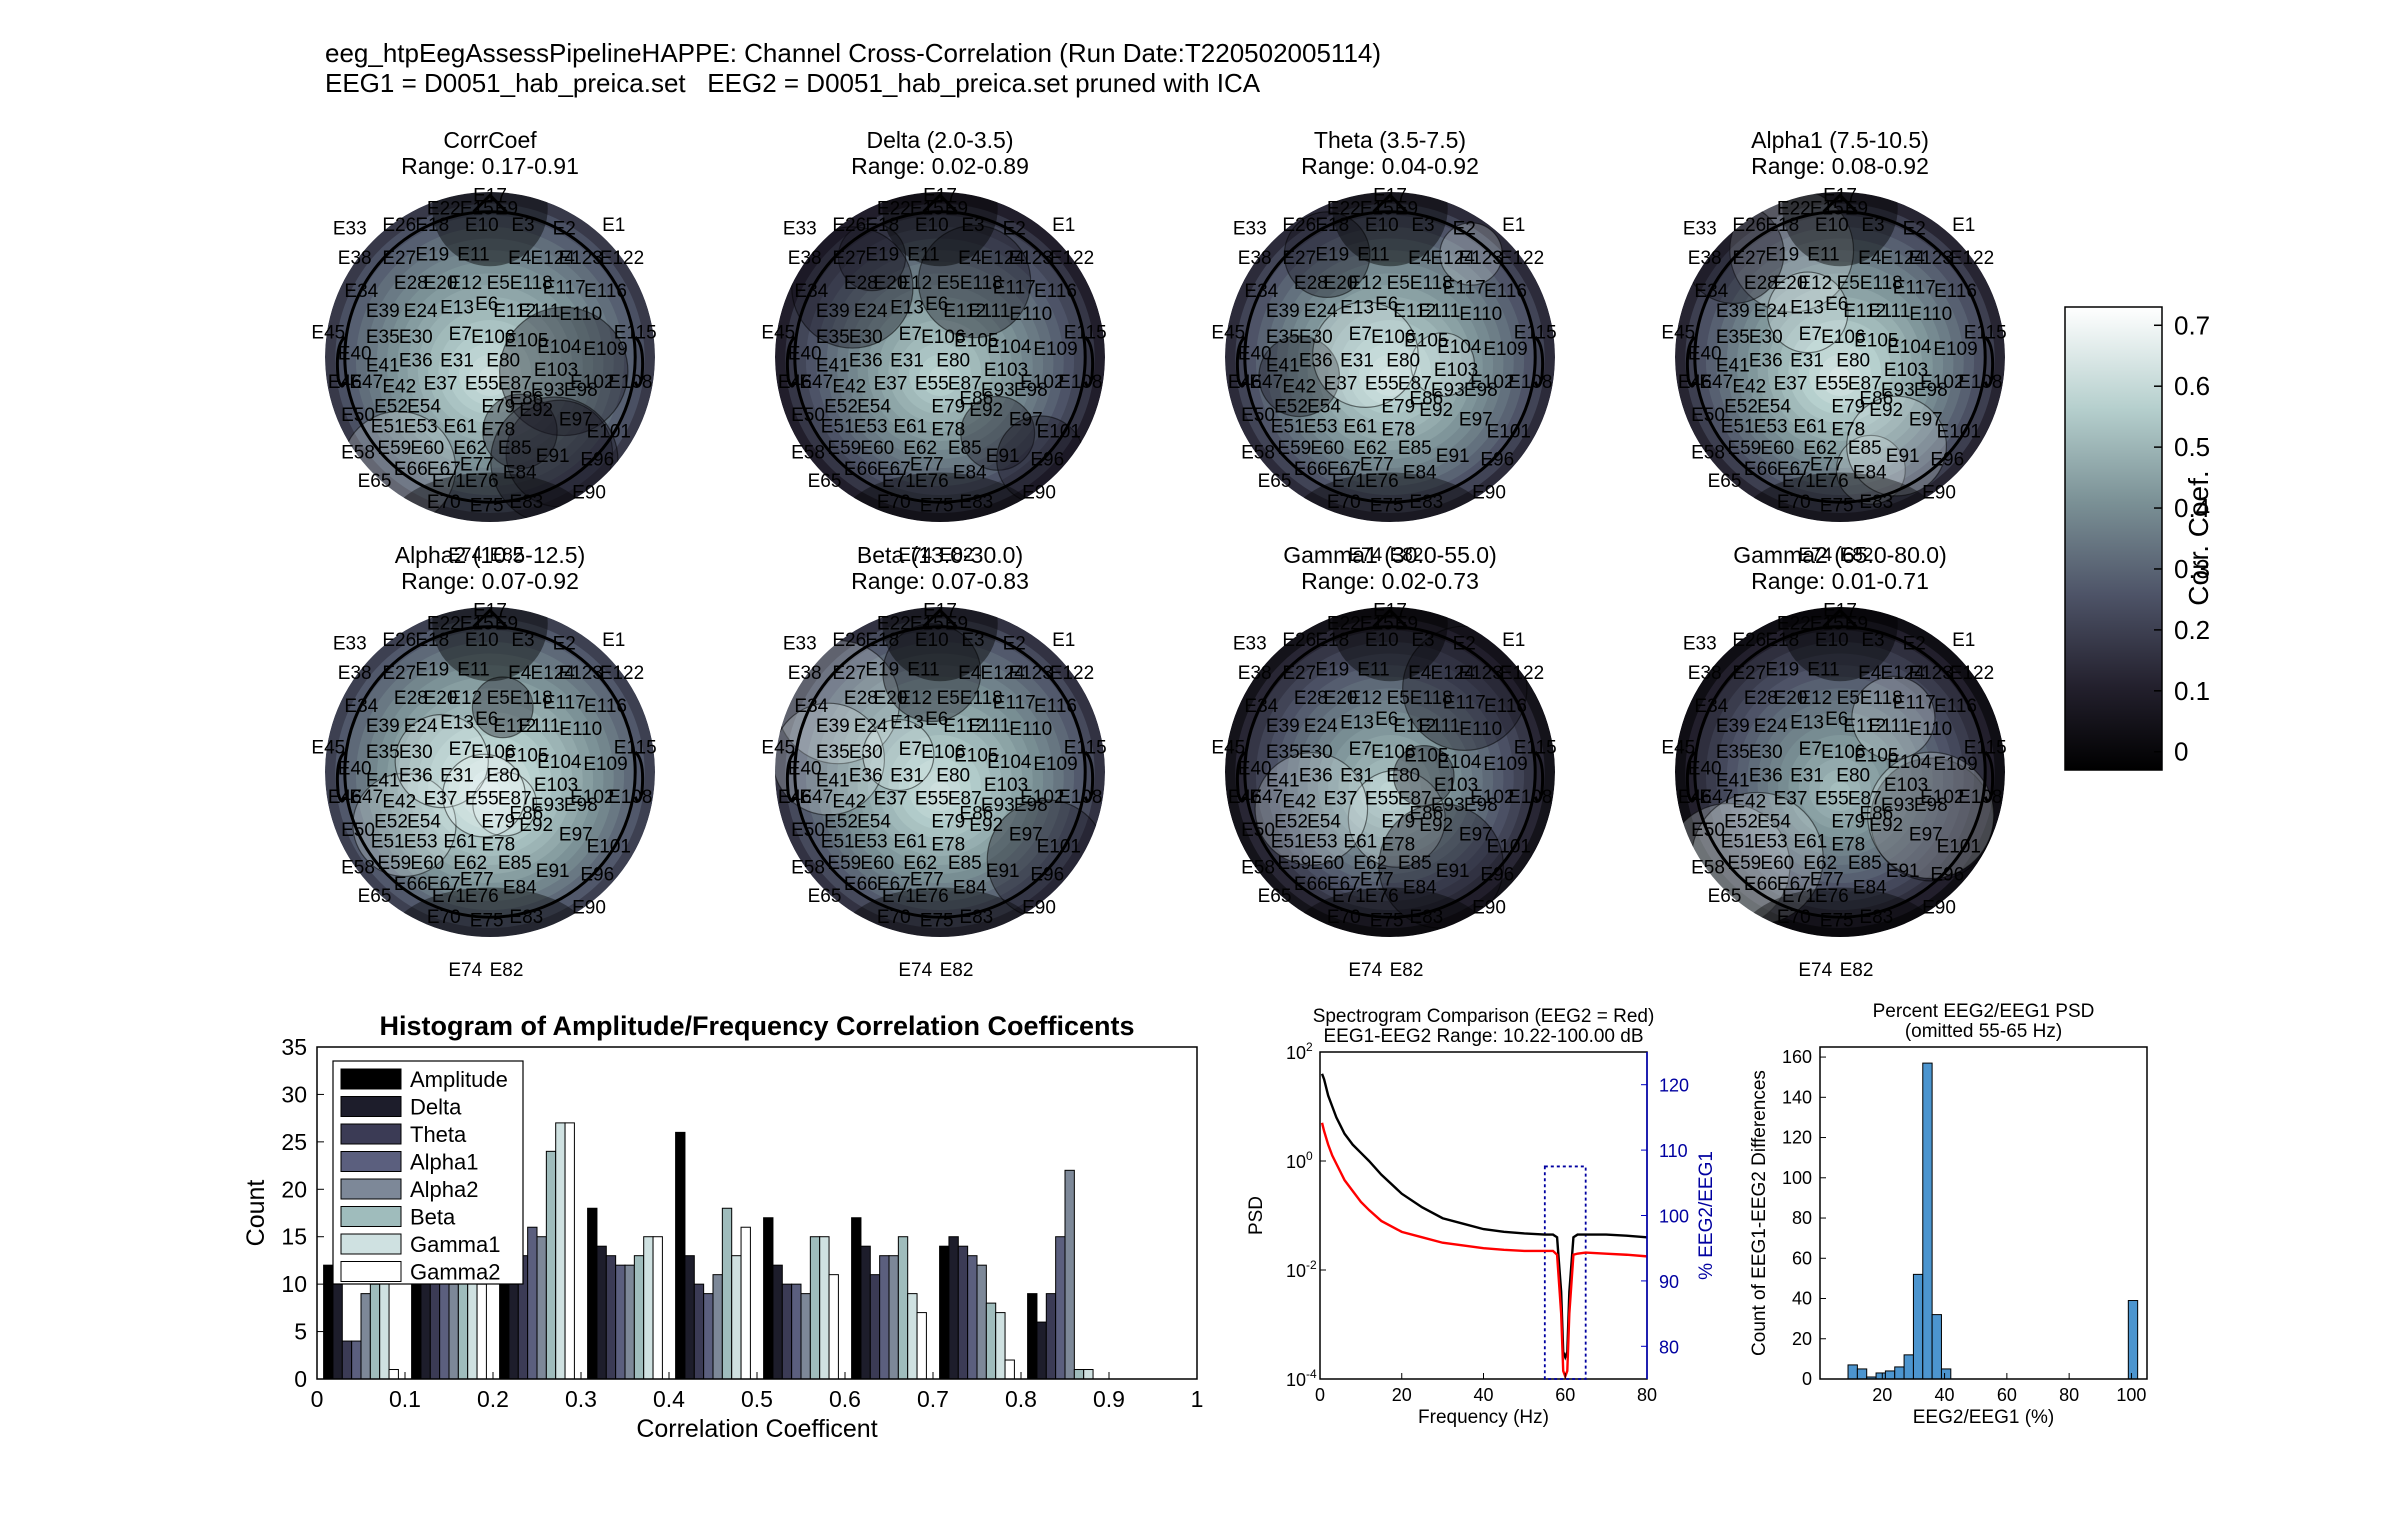 Image resolution: width=2400 pixels, height=1527 pixels. I want to click on right-y-tick-label: 120, so click(1674, 1086).